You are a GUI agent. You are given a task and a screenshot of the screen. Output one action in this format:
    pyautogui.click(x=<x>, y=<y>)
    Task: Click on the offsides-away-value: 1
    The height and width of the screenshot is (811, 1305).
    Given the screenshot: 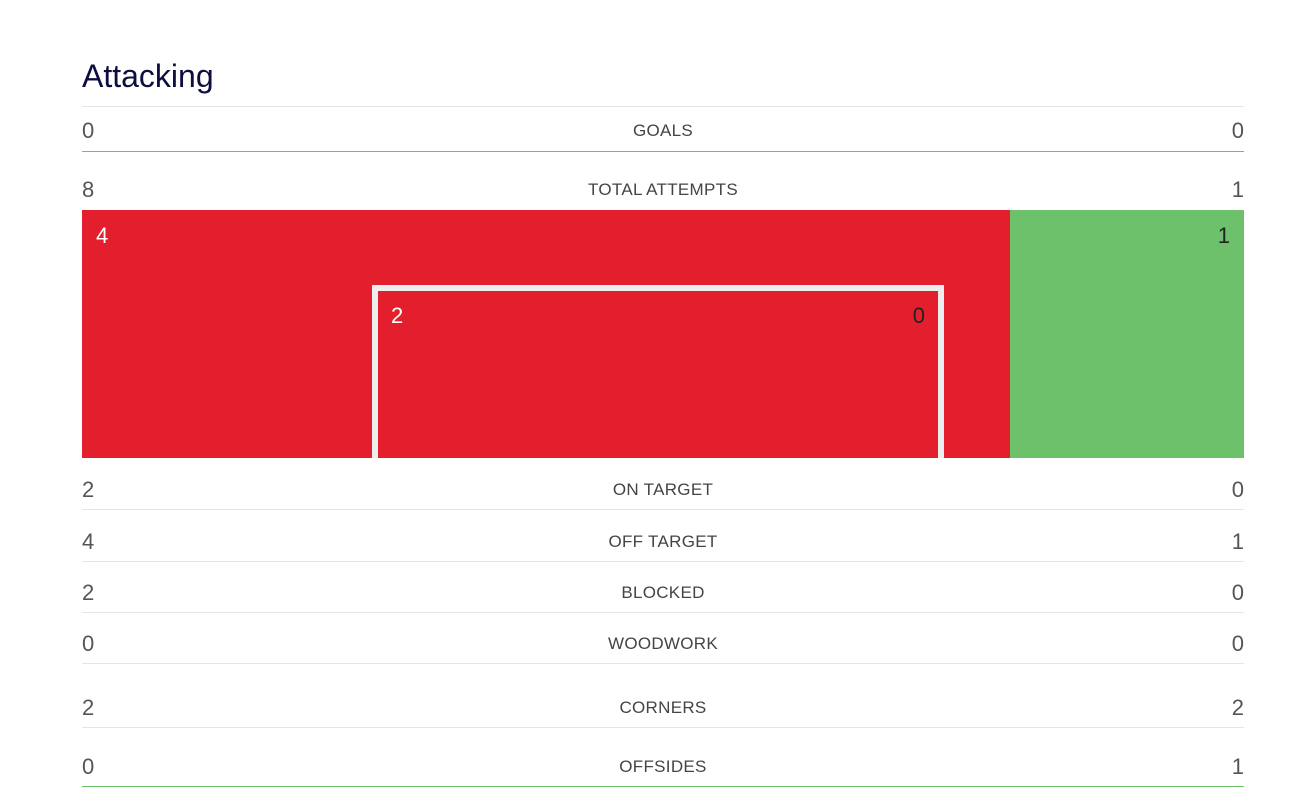 What is the action you would take?
    pyautogui.click(x=1237, y=766)
    